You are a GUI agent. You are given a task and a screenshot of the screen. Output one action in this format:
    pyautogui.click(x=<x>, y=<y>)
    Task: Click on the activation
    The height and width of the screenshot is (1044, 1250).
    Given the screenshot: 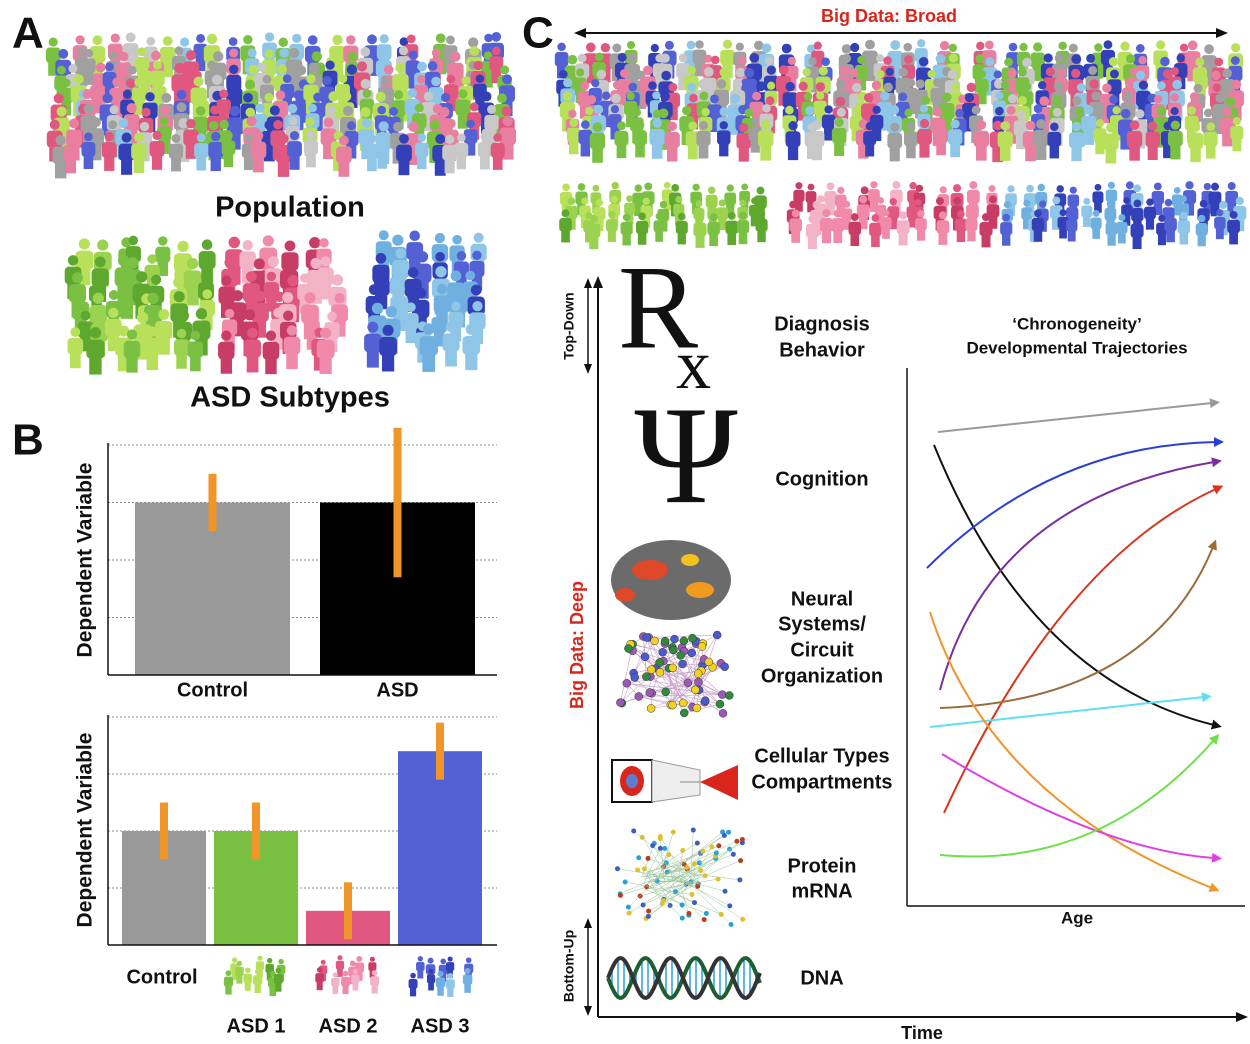 What is the action you would take?
    pyautogui.click(x=700, y=590)
    